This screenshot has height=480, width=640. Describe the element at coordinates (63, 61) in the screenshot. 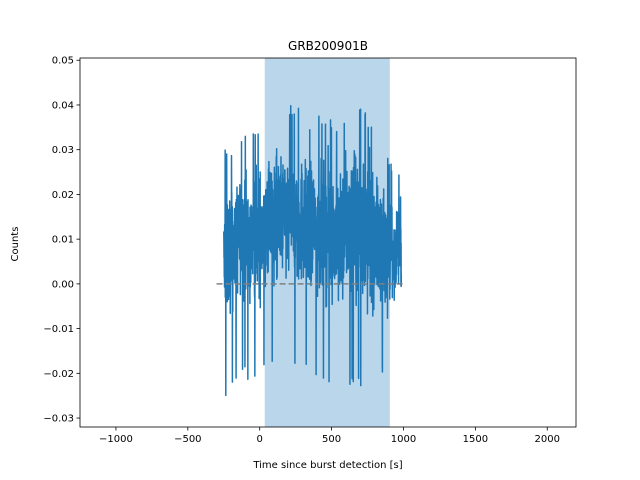

I see `y-tick-label: 0.05` at that location.